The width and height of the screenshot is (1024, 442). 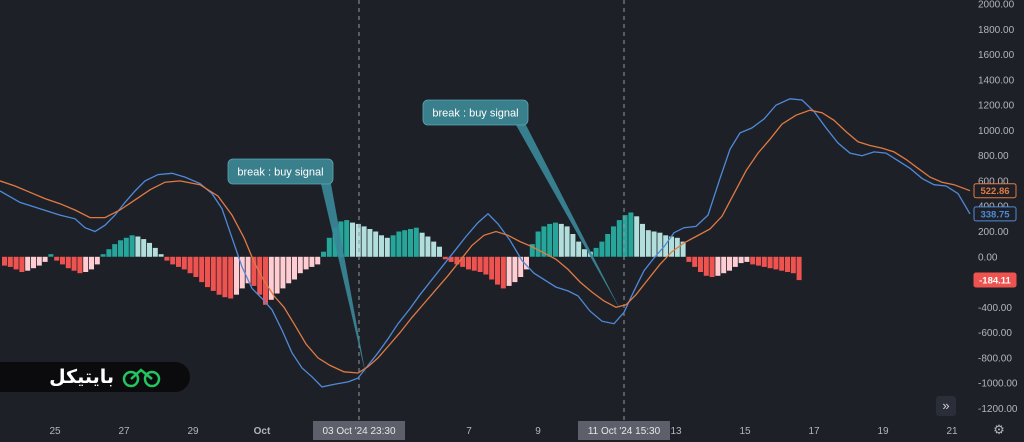 I want to click on x-tick-label: 21, so click(x=952, y=431).